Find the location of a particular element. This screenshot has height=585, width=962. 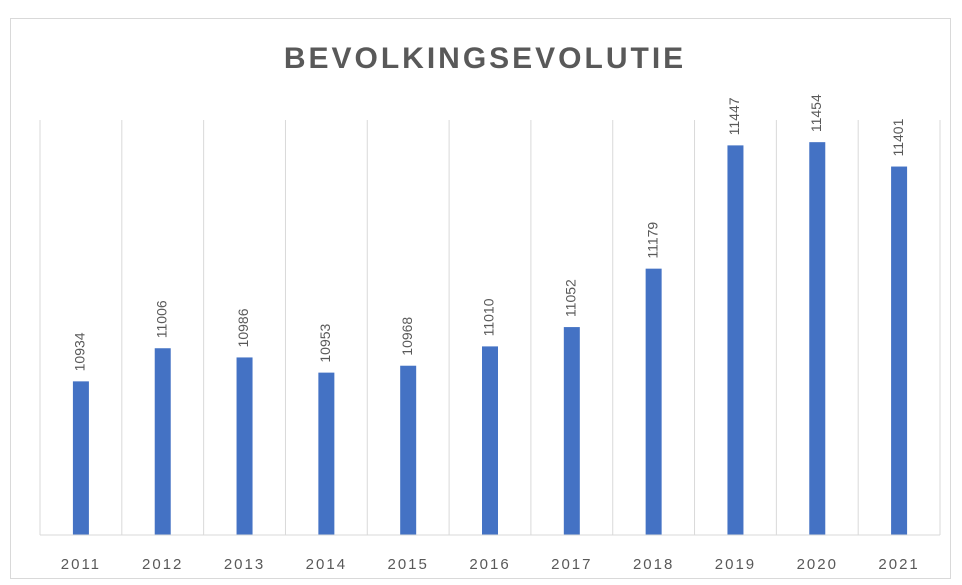

x-tick-label: 2016 is located at coordinates (489, 564).